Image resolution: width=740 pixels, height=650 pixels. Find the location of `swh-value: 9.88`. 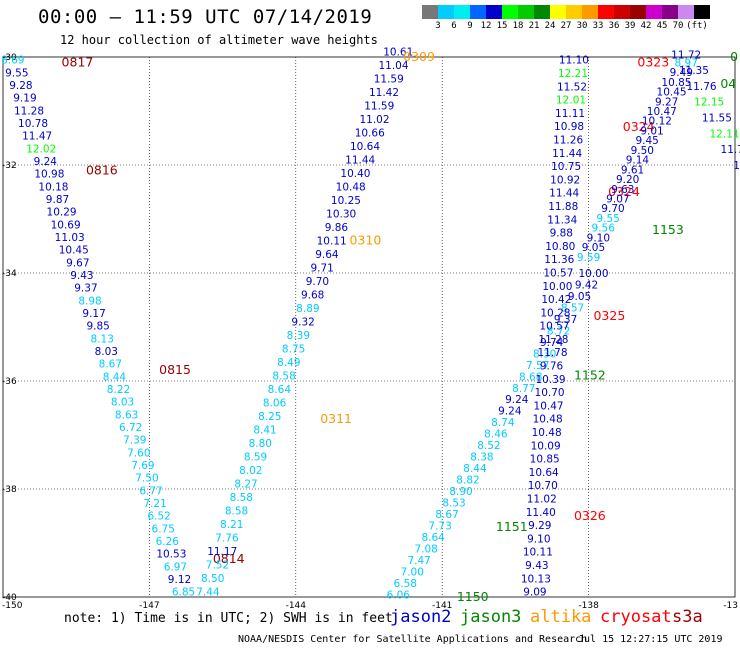

swh-value: 9.88 is located at coordinates (561, 234).